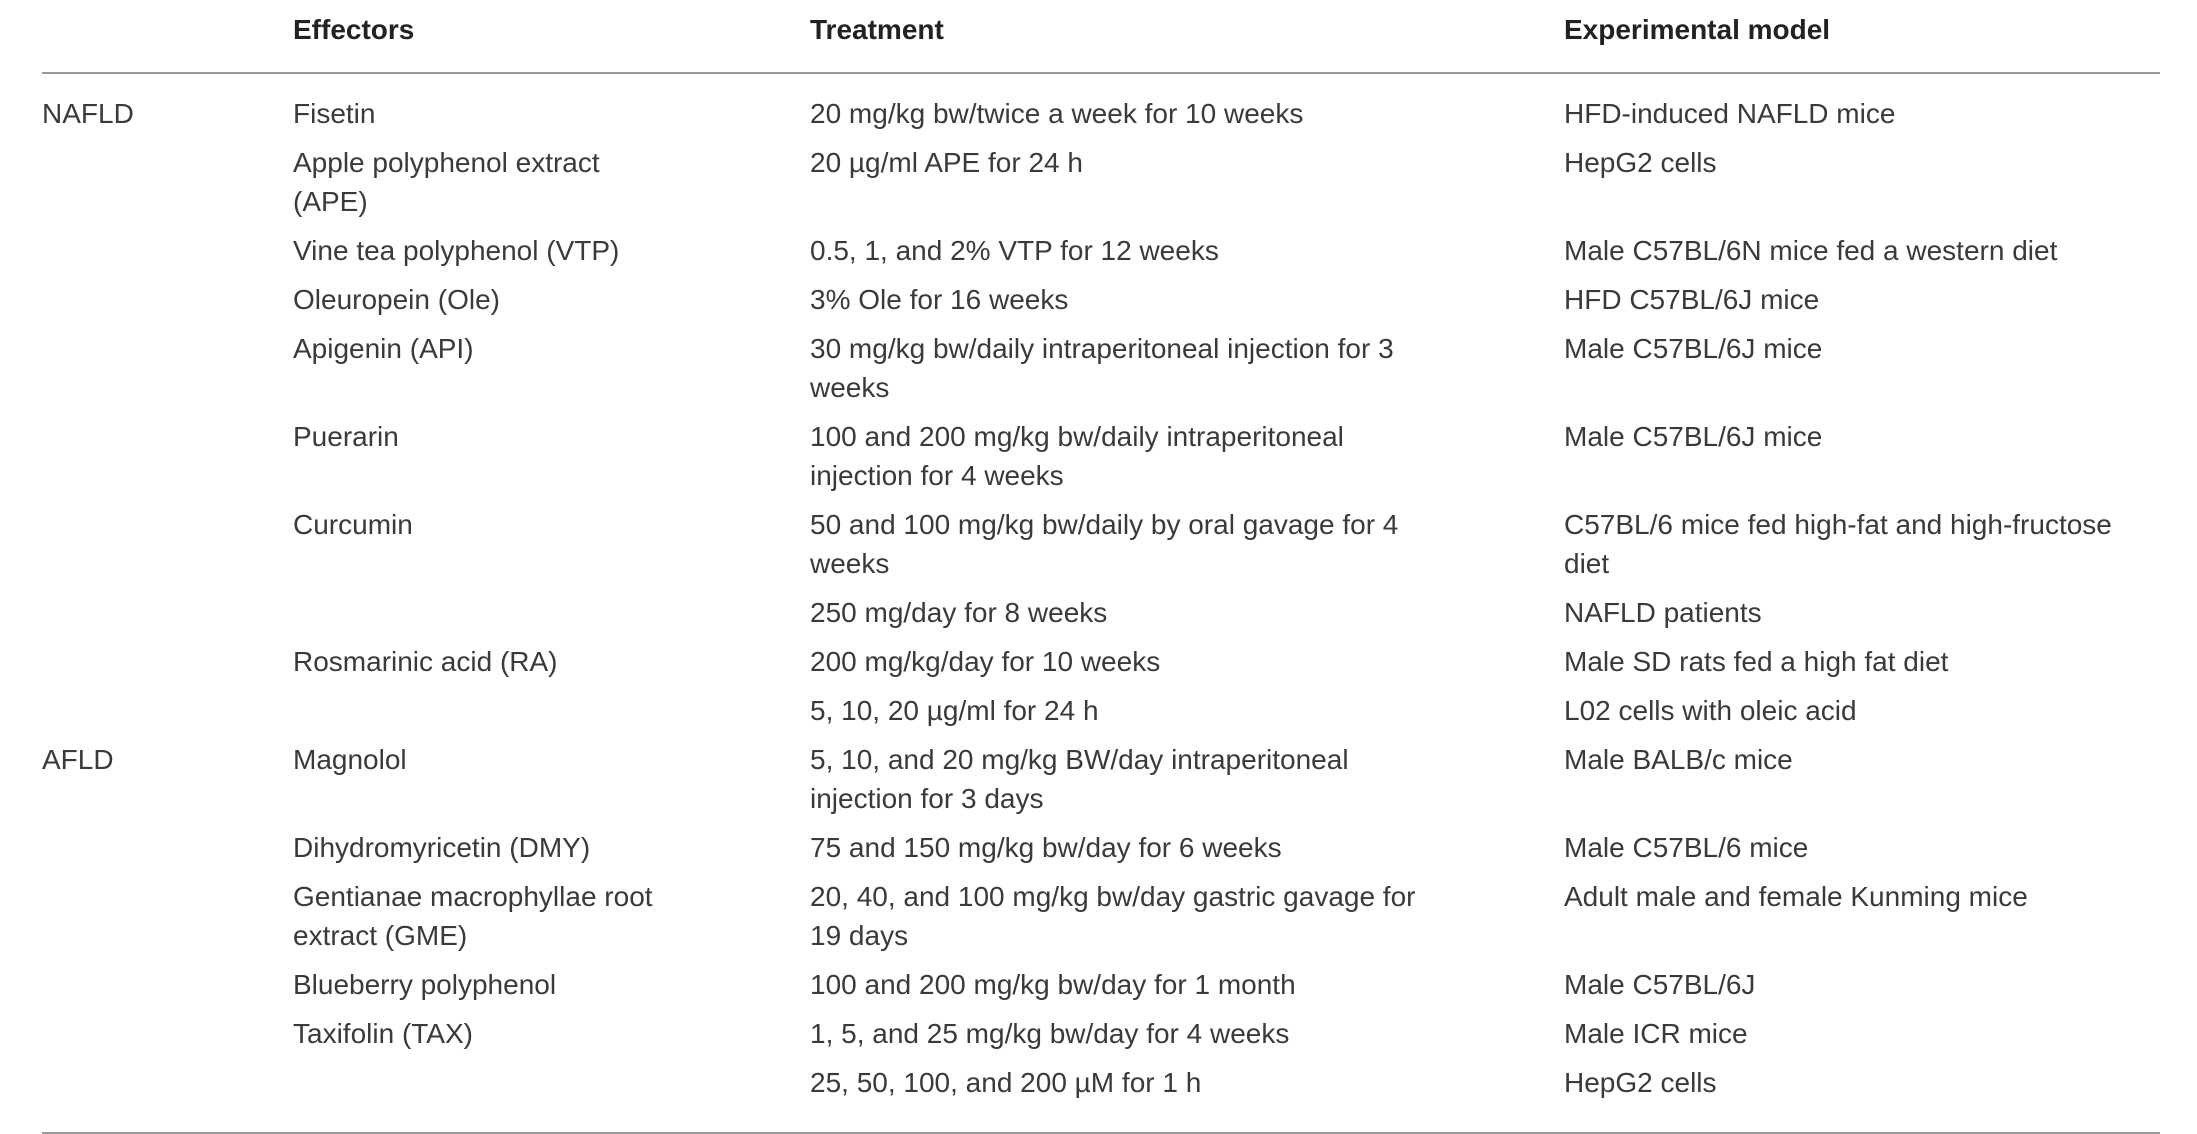 The image size is (2197, 1134). I want to click on model-cell: NAFLD patients, so click(1663, 612).